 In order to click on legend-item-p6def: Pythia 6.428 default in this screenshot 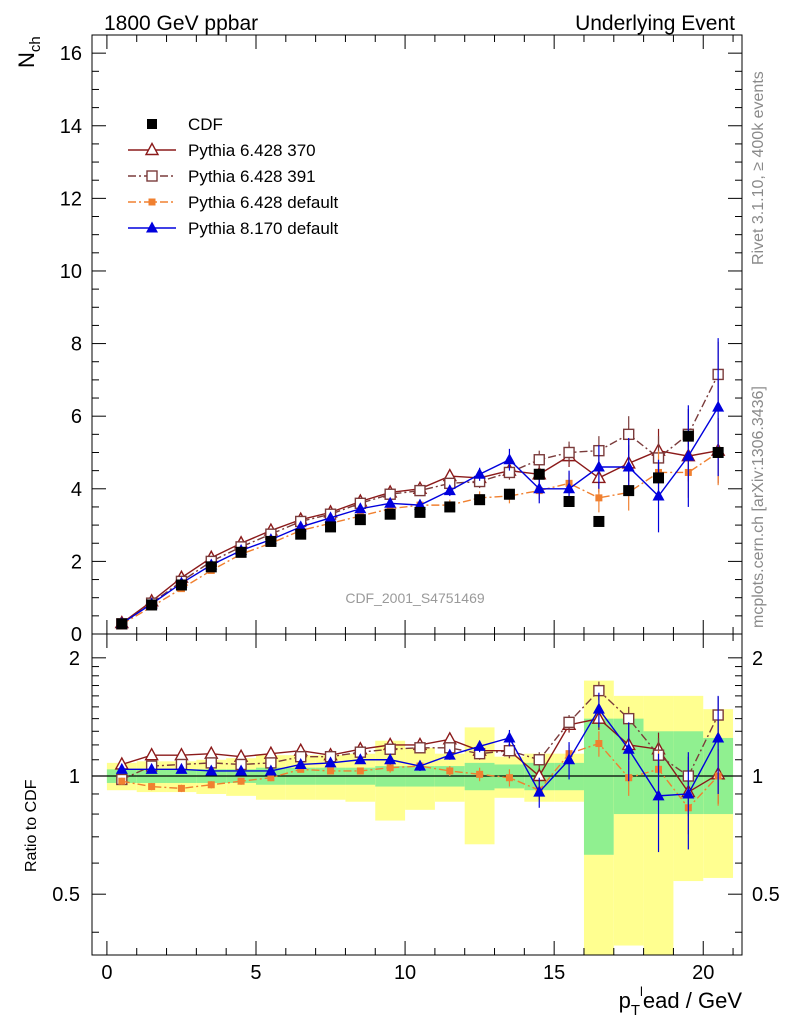, I will do `click(233, 202)`.